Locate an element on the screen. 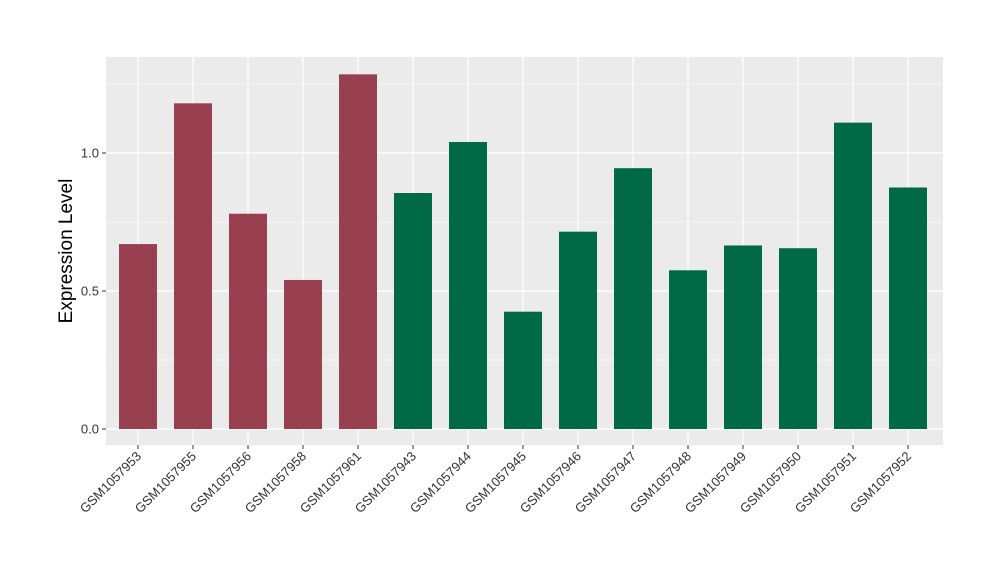 The image size is (1000, 580). bar-gsm1057958 is located at coordinates (303, 354).